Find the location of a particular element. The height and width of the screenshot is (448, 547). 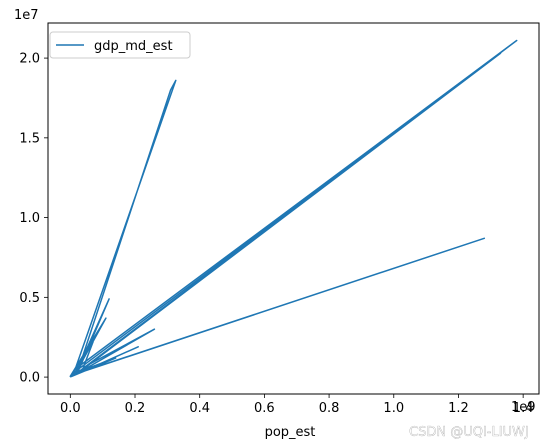

y-axis-ticks: 0.0 0.5 1.0 1.5 2.0 is located at coordinates (33, 219).